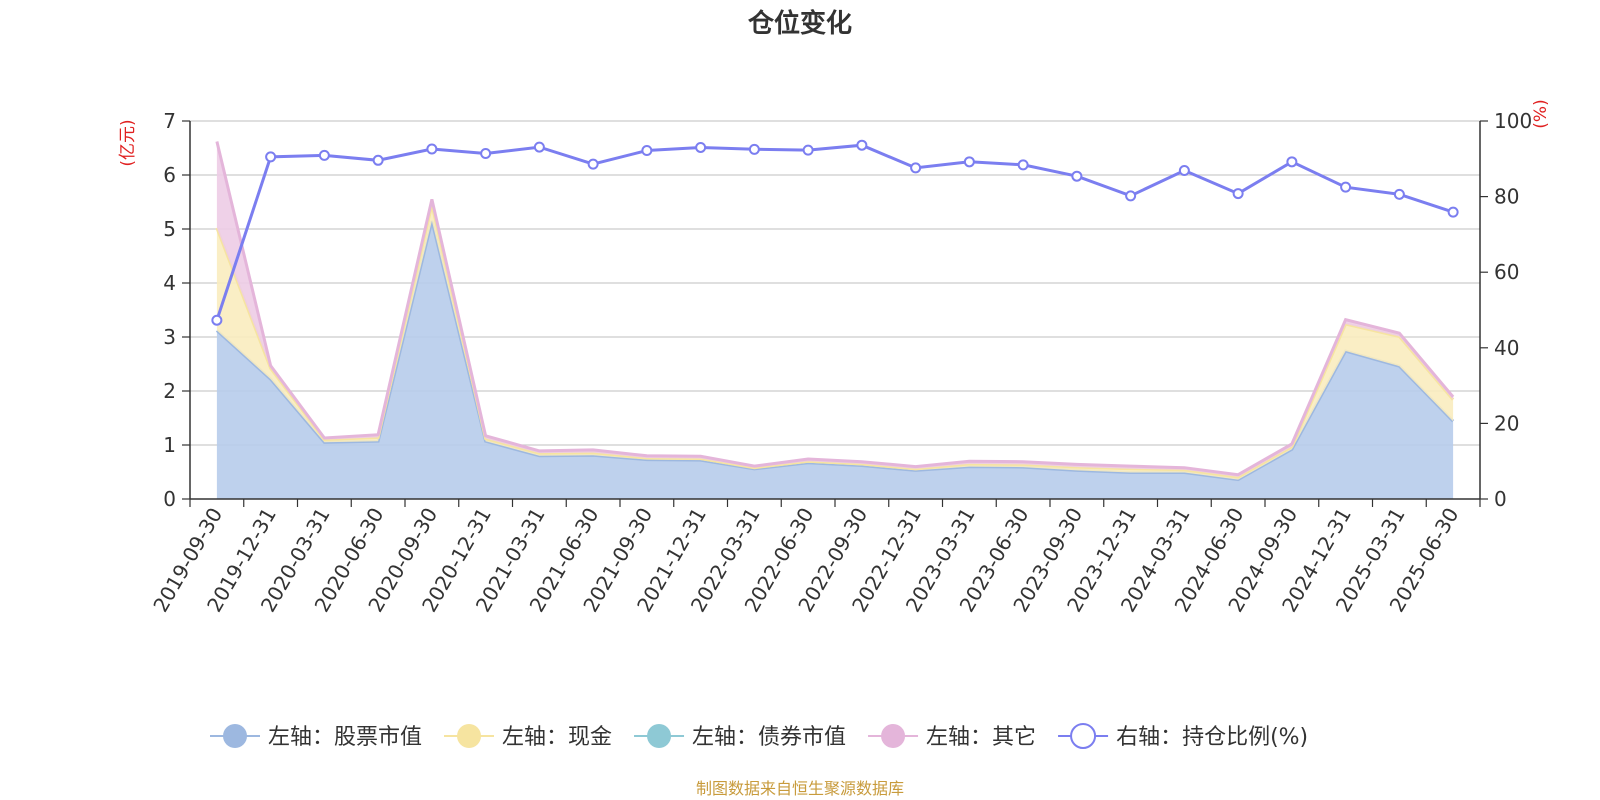 The width and height of the screenshot is (1600, 800). I want to click on legend-label: 左轴：现金, so click(557, 737).